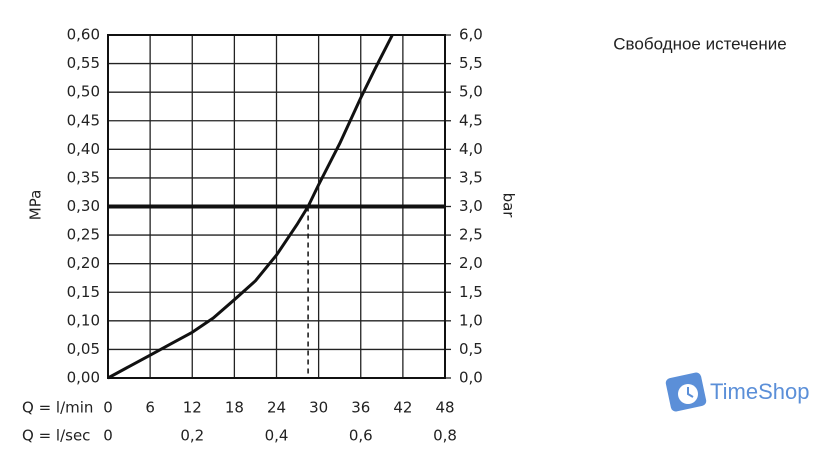  I want to click on x2-tick-label: 0,4, so click(277, 436).